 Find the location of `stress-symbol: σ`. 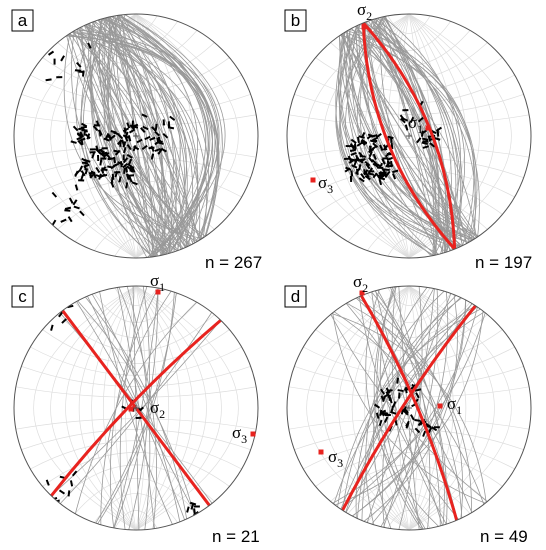

stress-symbol: σ is located at coordinates (412, 122).